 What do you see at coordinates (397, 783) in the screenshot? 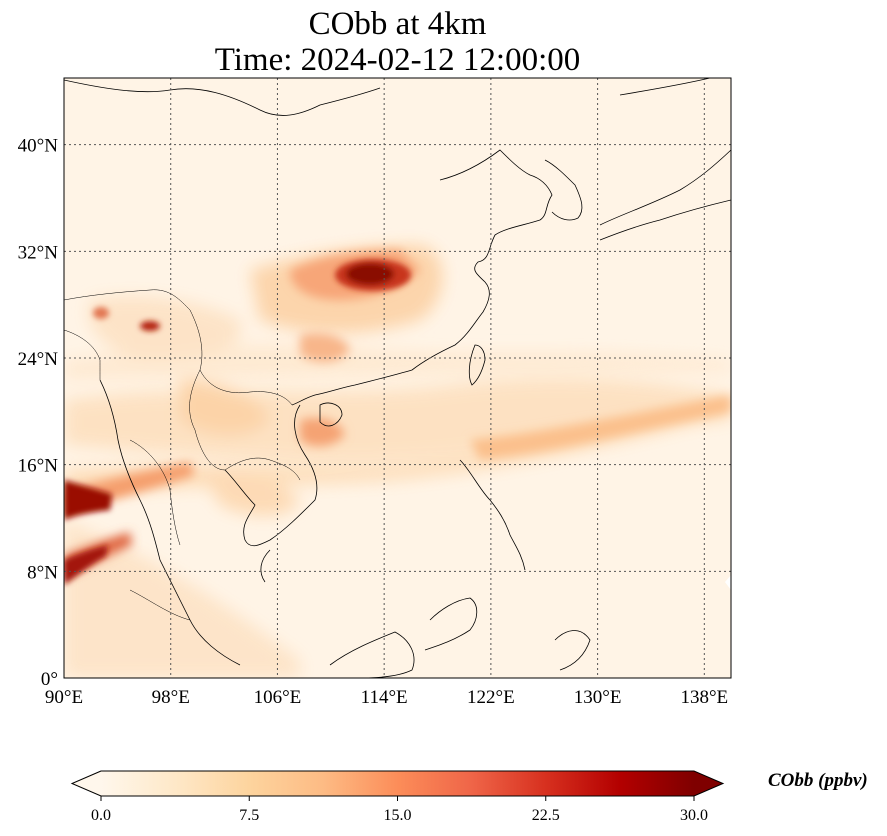
I see `colorbar-ramp` at bounding box center [397, 783].